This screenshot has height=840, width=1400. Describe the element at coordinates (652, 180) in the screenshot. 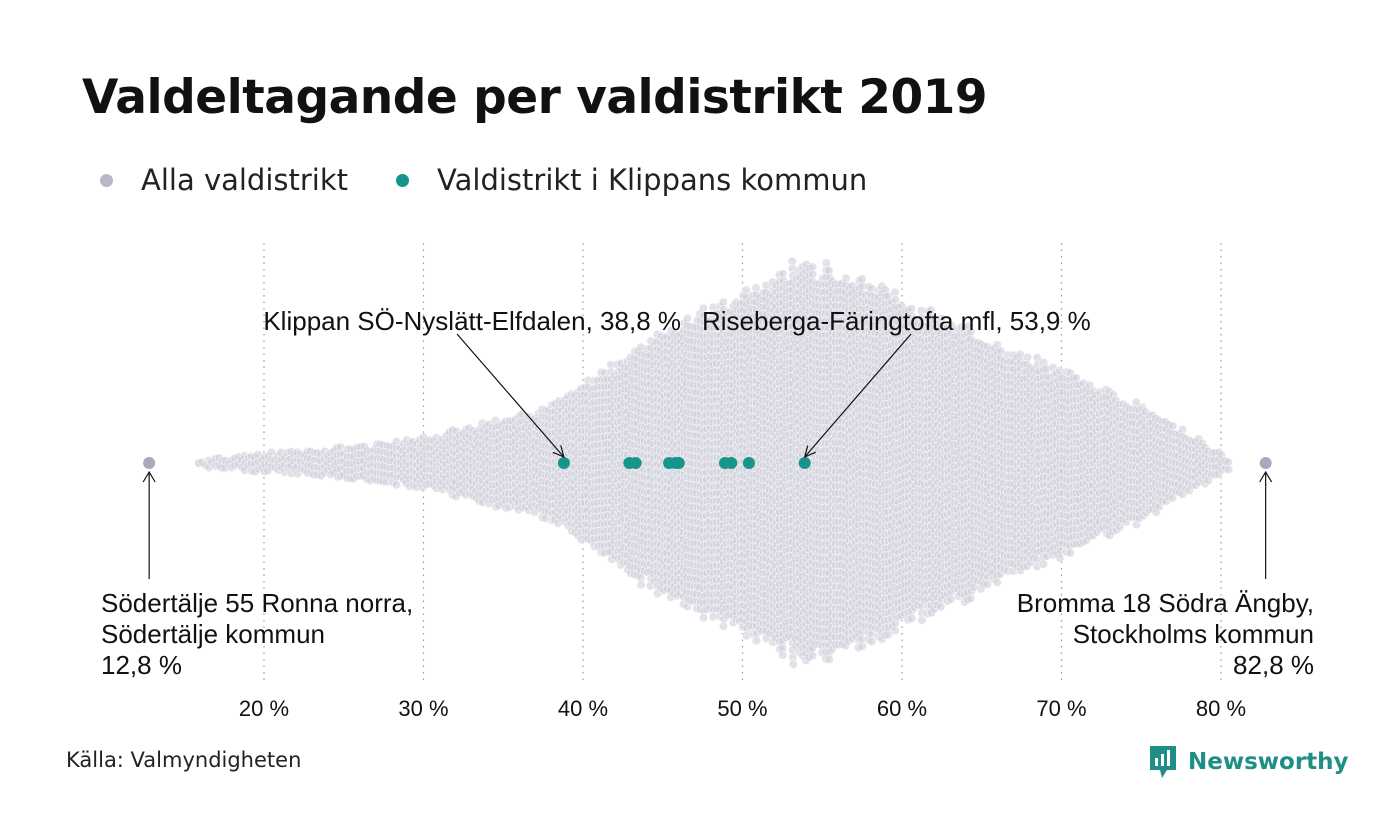

I see `legend-label-klippan: Valdistrikt i Klippans kommun` at that location.